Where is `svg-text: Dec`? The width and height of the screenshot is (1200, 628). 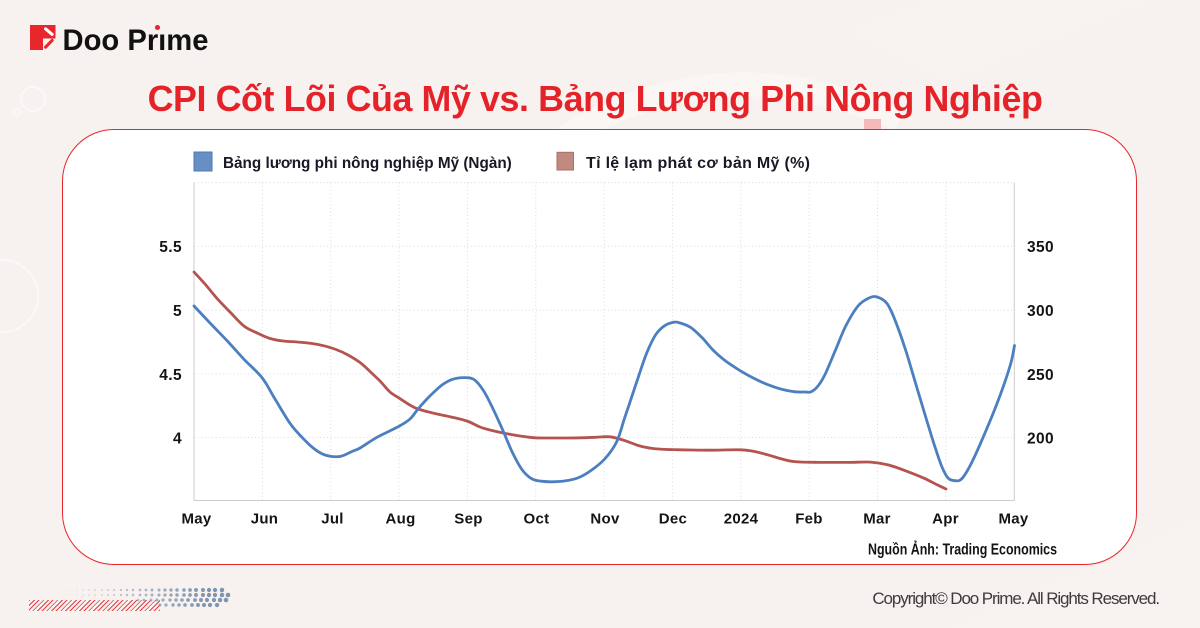 svg-text: Dec is located at coordinates (673, 519).